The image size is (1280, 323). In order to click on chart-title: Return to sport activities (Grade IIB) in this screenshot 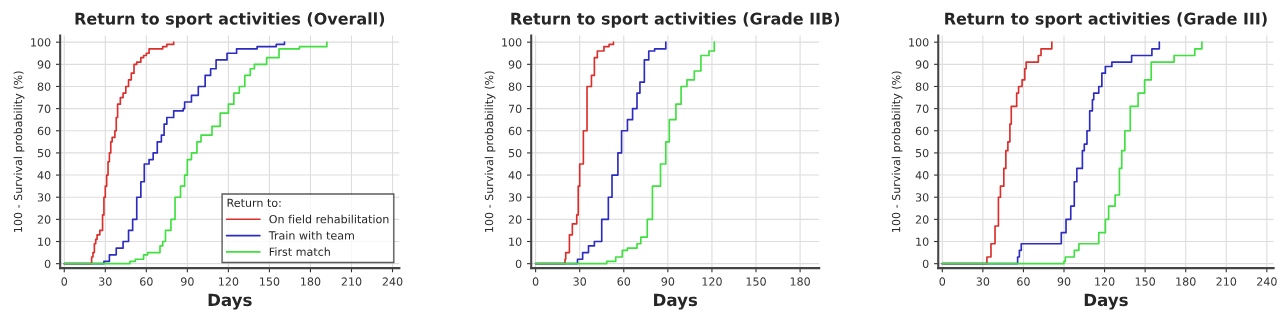, I will do `click(675, 20)`.